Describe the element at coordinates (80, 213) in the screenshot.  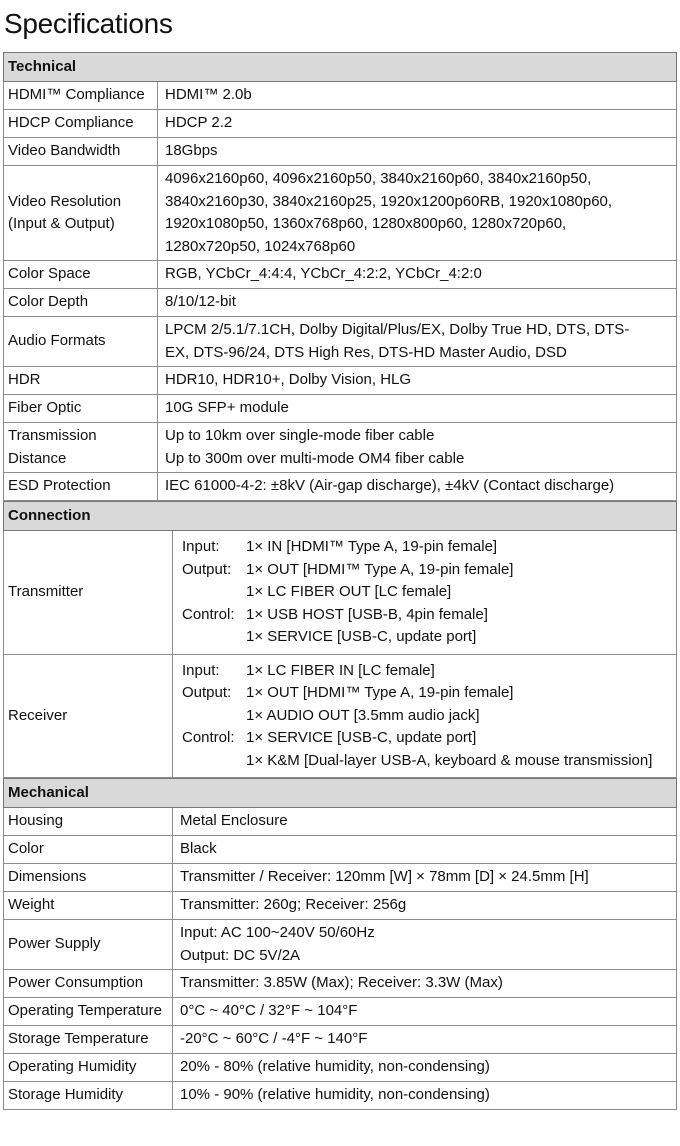
I see `spec-label-cell: Video Resolution (Input & Output)` at that location.